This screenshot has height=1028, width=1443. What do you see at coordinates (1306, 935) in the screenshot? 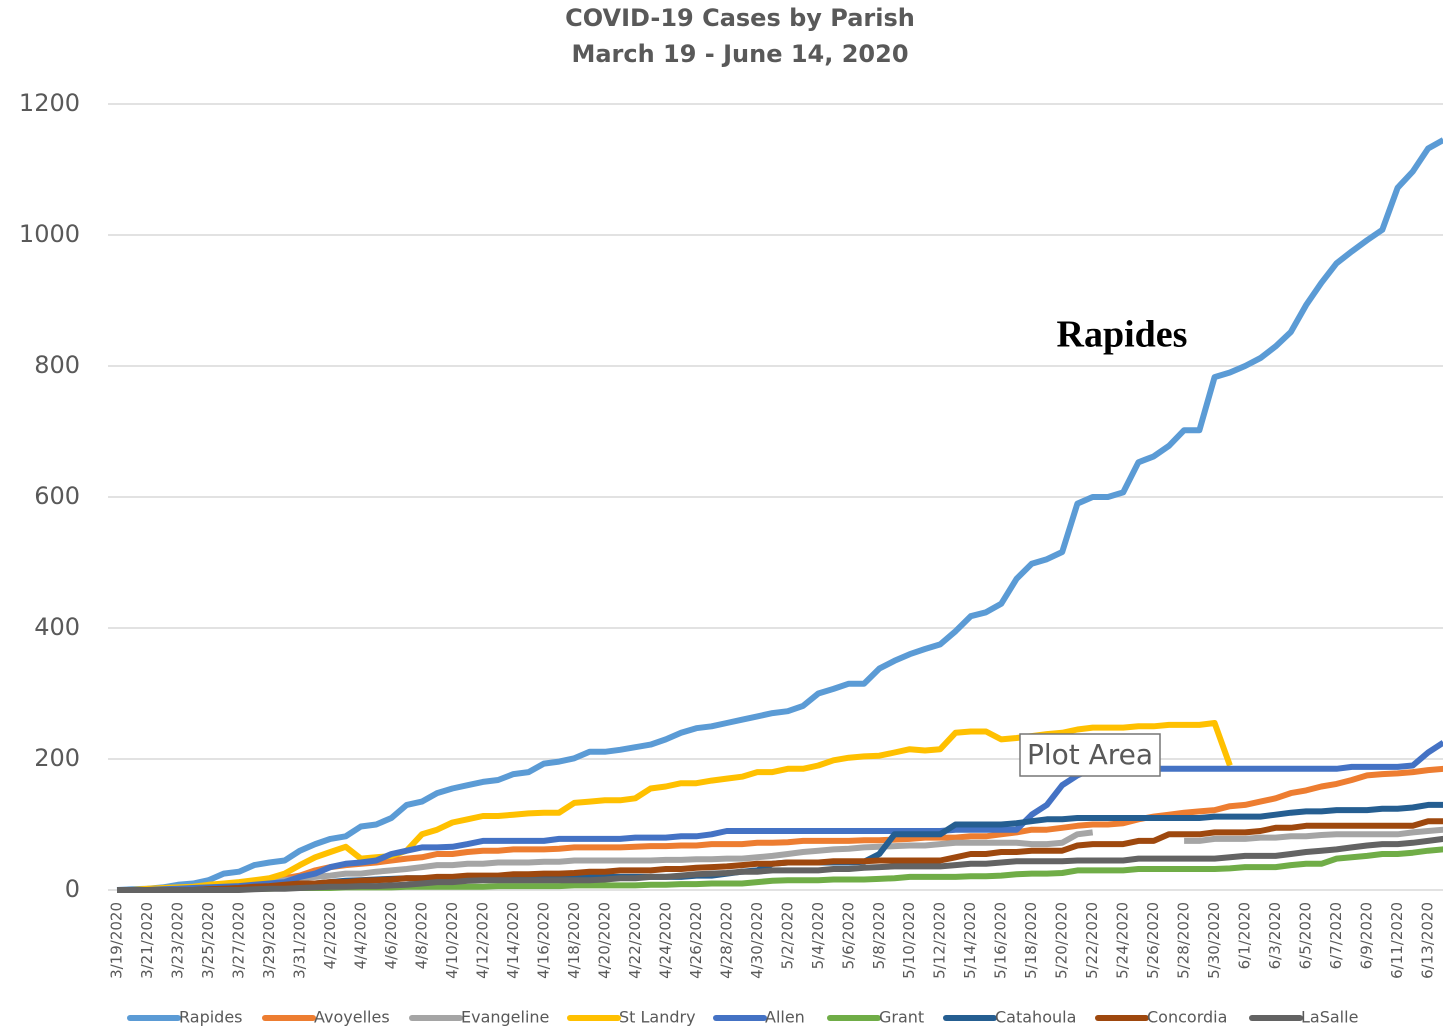
I see `x-tick-label: 6/5/2020` at bounding box center [1306, 935].